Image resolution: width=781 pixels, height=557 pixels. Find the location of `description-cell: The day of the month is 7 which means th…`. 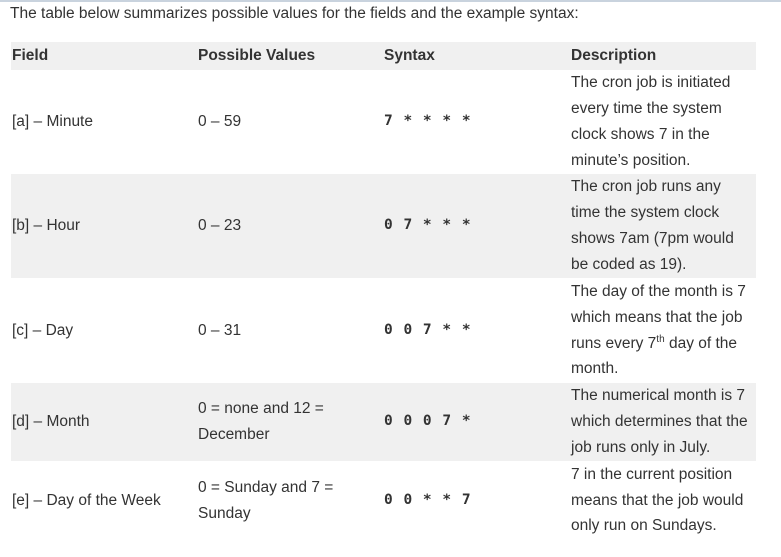

description-cell: The day of the month is 7 which means th… is located at coordinates (663, 330).